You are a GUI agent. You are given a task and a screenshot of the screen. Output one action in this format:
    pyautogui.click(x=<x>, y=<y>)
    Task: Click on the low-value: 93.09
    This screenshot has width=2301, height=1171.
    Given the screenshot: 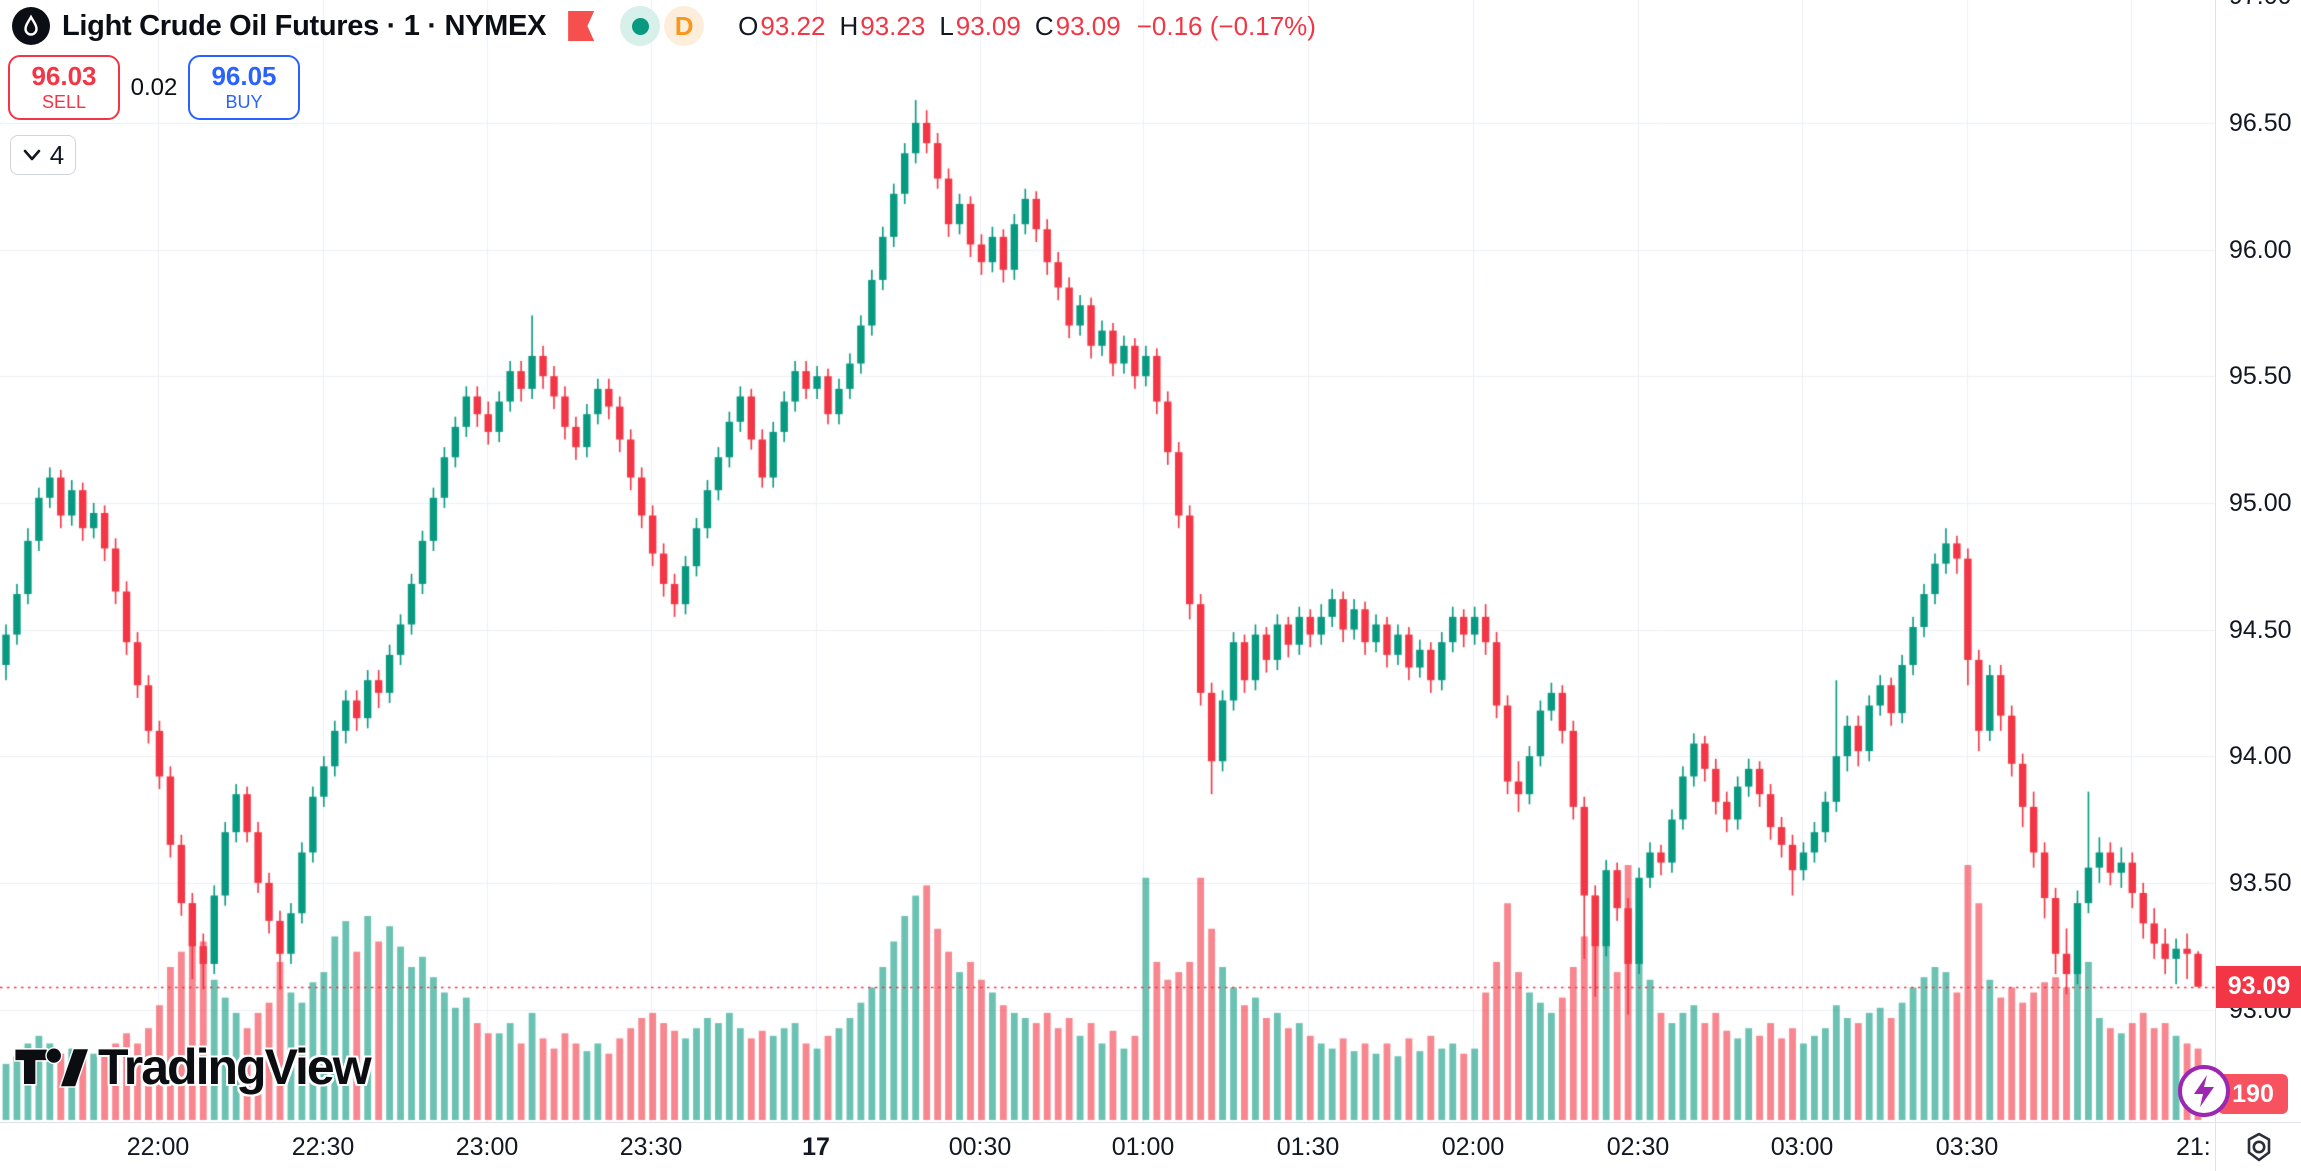 What is the action you would take?
    pyautogui.click(x=988, y=25)
    